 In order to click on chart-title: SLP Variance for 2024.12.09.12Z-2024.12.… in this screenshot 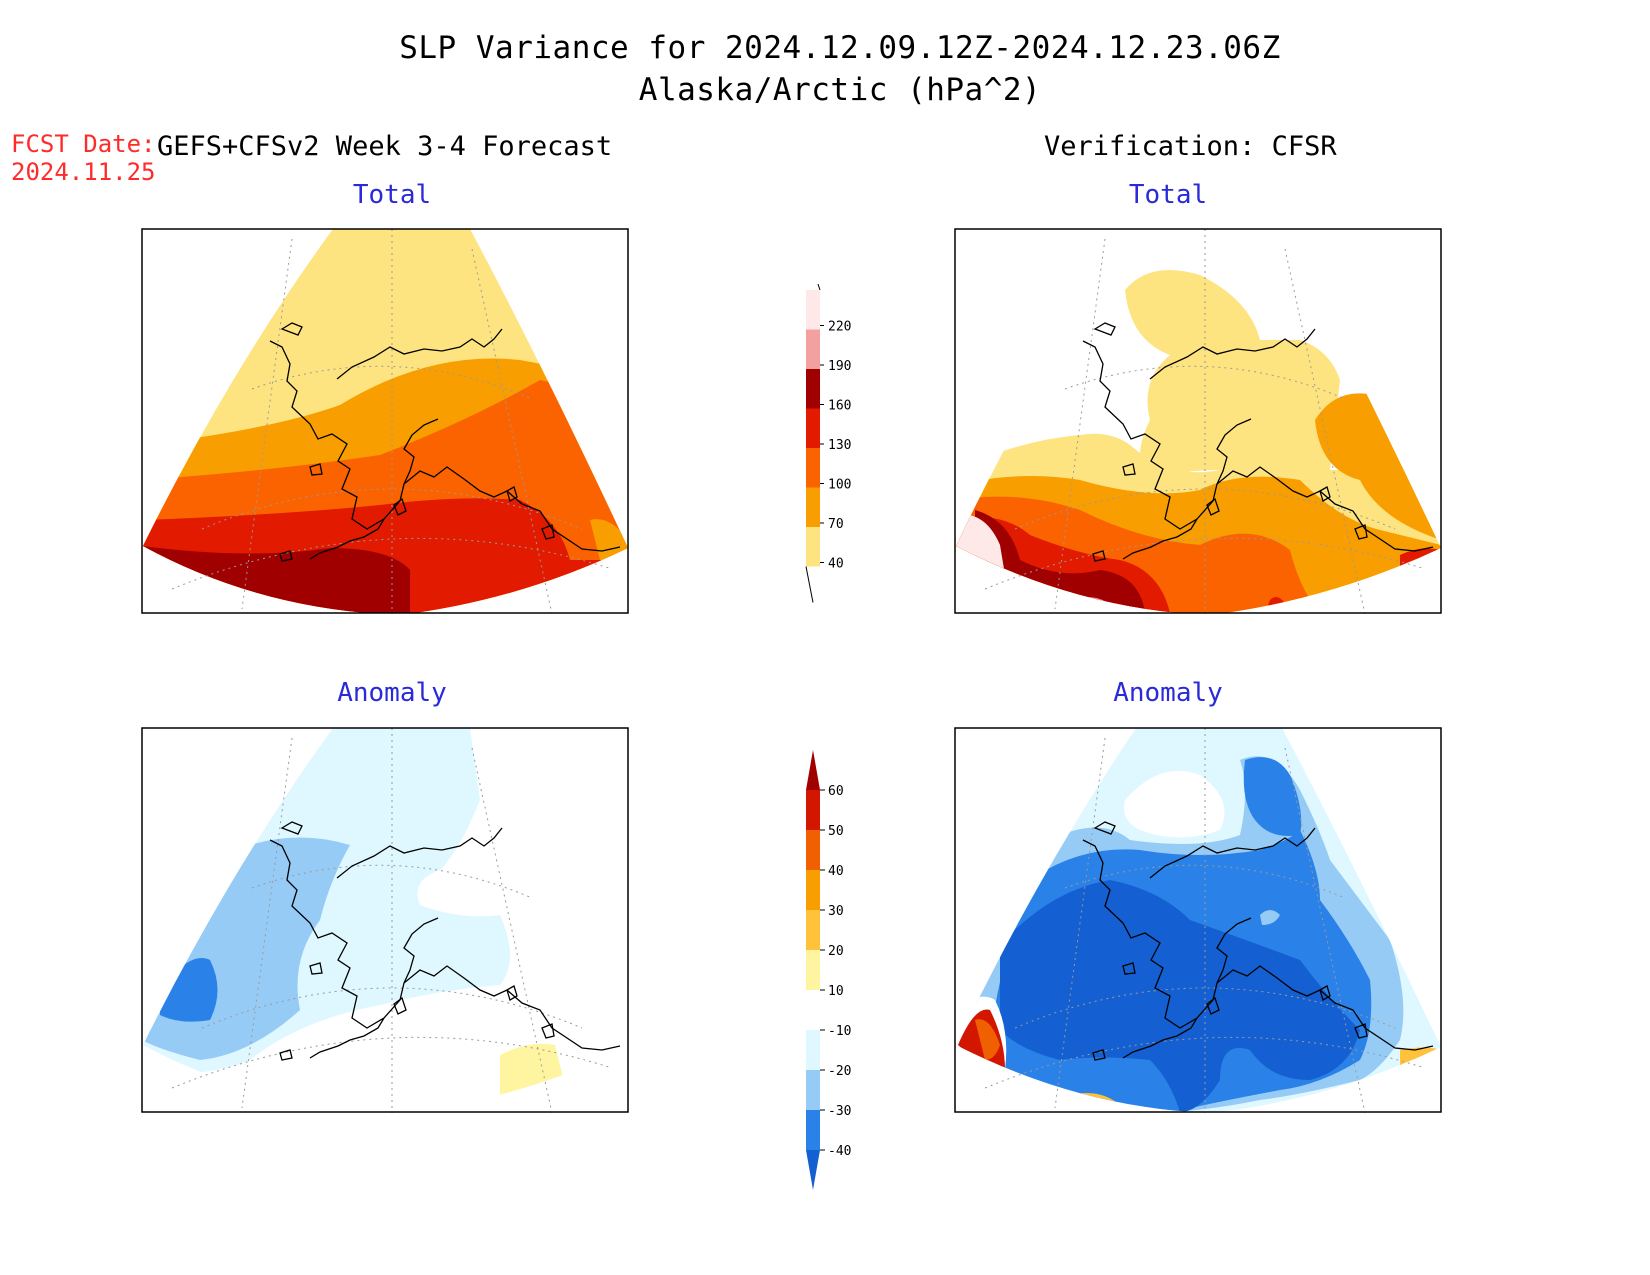, I will do `click(840, 48)`.